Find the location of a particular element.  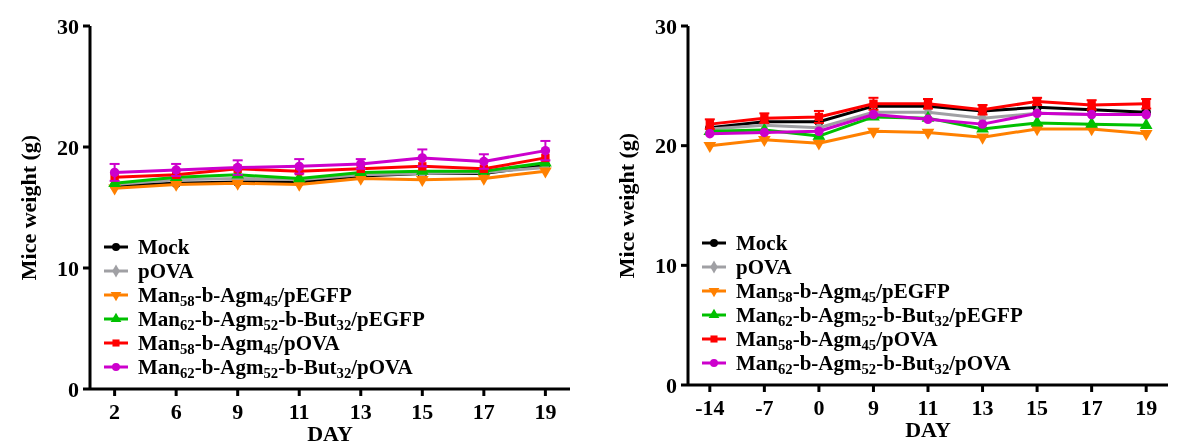

x-tick-label: -14 is located at coordinates (710, 407).